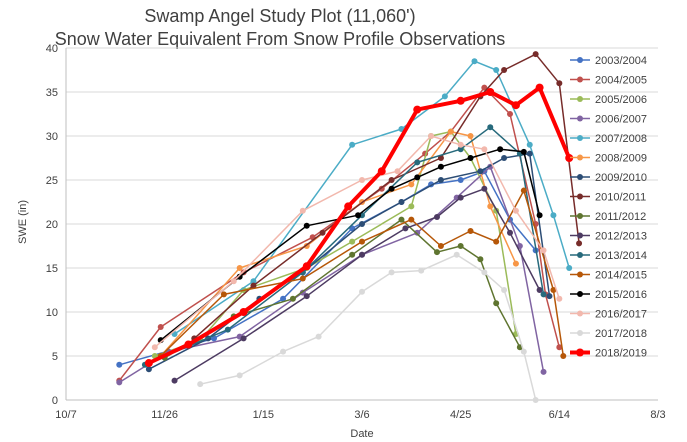 This screenshot has height=442, width=687. Describe the element at coordinates (620, 217) in the screenshot. I see `legend-label: 2011/2012` at that location.